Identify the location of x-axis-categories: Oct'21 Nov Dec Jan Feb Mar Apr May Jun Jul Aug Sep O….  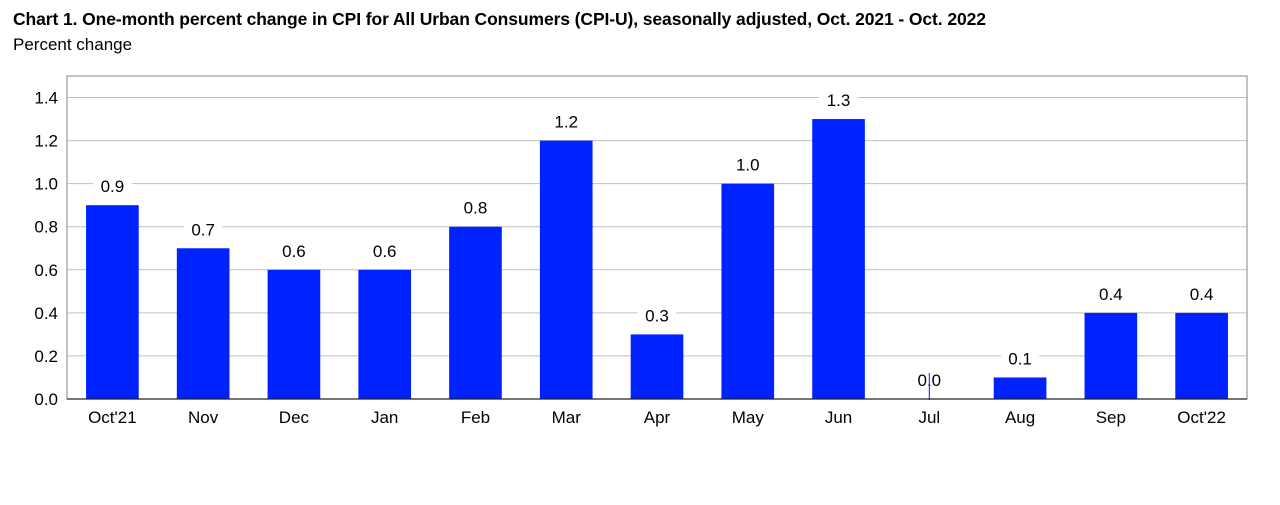
(657, 417).